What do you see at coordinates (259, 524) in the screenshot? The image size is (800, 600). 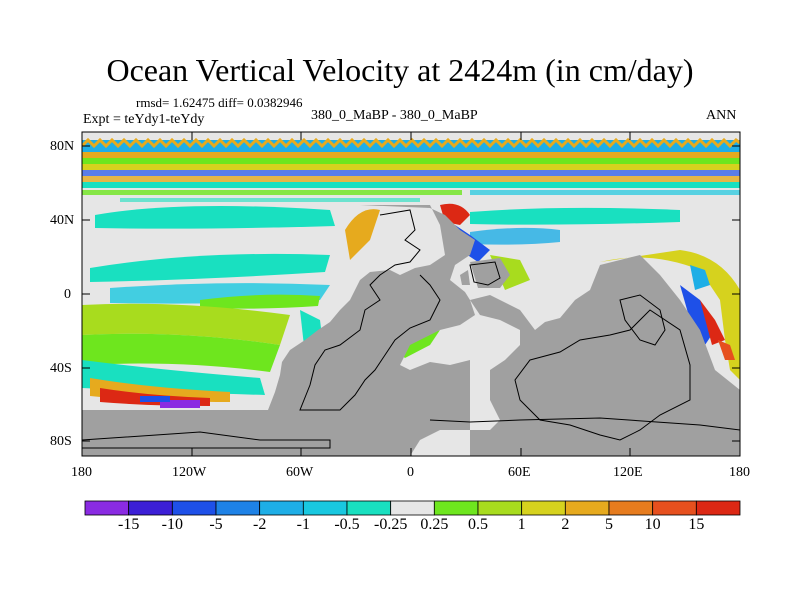 I see `colorbar-label: -2` at bounding box center [259, 524].